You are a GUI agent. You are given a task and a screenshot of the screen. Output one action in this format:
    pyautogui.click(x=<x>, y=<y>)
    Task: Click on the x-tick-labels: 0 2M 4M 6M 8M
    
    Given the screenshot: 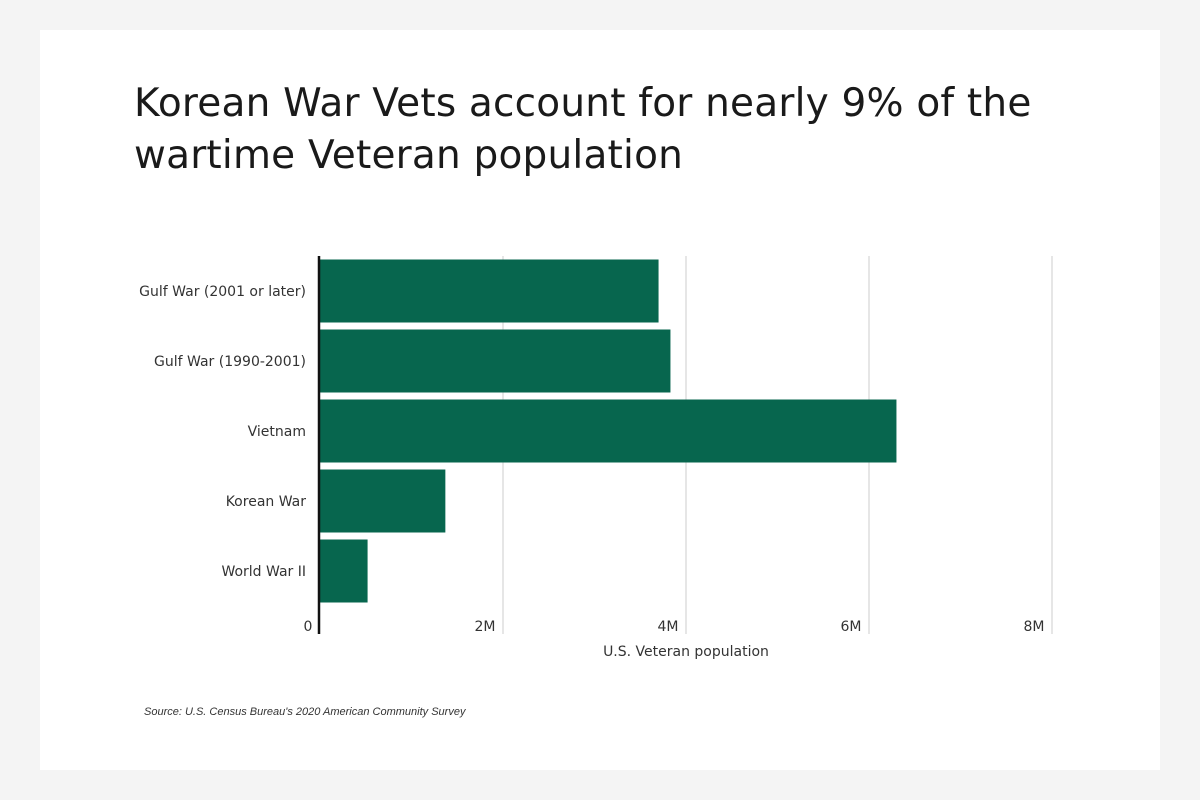 What is the action you would take?
    pyautogui.click(x=674, y=627)
    